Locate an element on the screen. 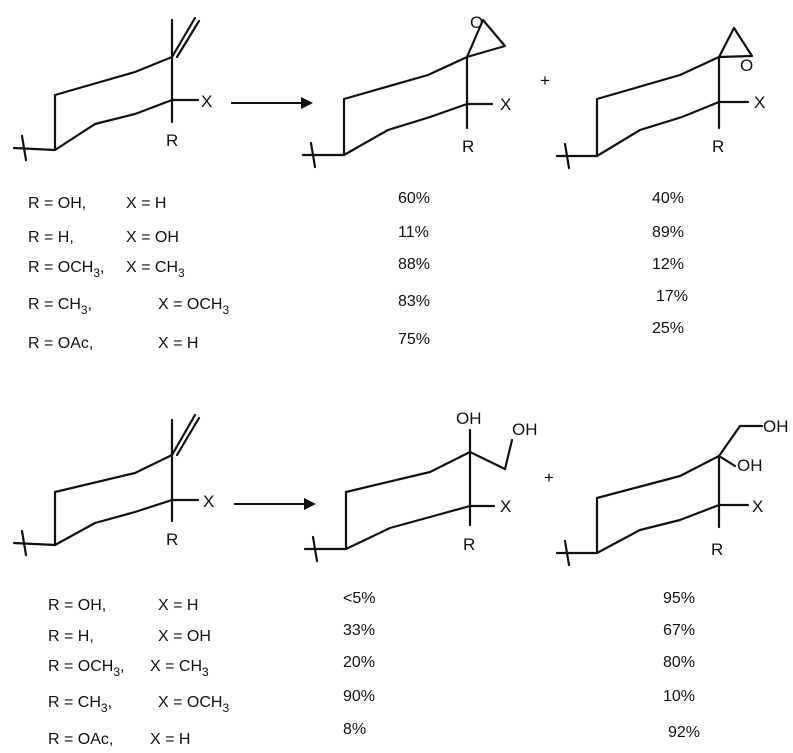 This screenshot has width=793, height=753. s1-row-r: R = H, is located at coordinates (51, 237).